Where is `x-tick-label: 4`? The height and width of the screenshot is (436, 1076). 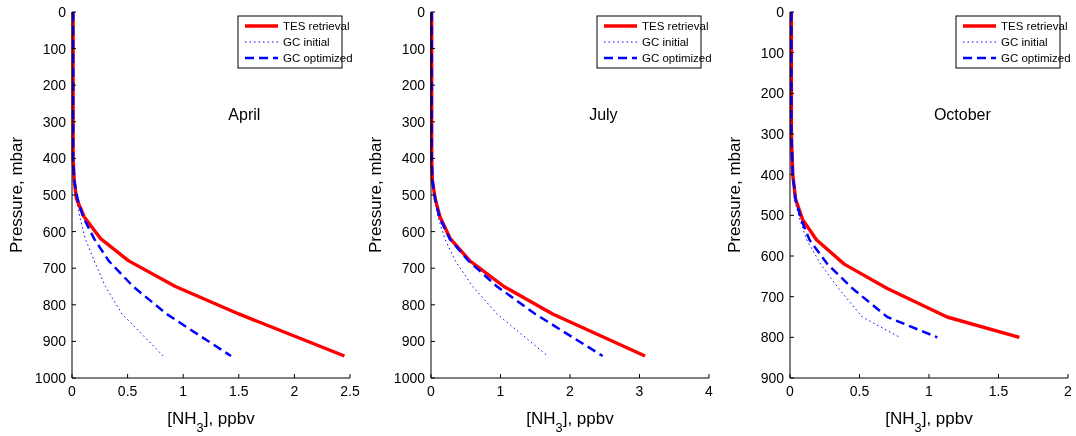
x-tick-label: 4 is located at coordinates (709, 391).